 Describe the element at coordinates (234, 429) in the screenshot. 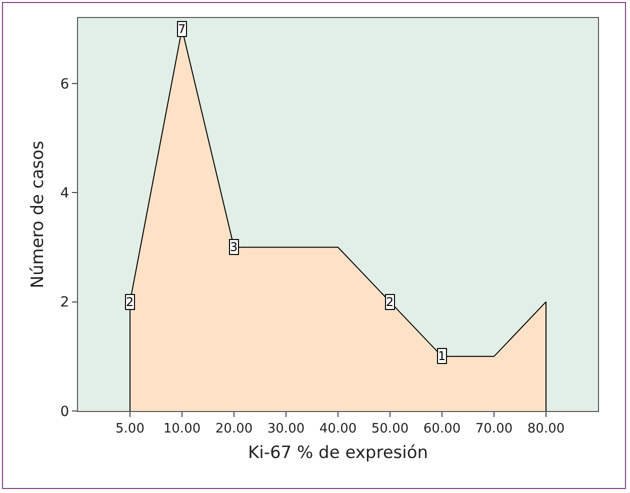

I see `x-tick-label: 20.00` at that location.